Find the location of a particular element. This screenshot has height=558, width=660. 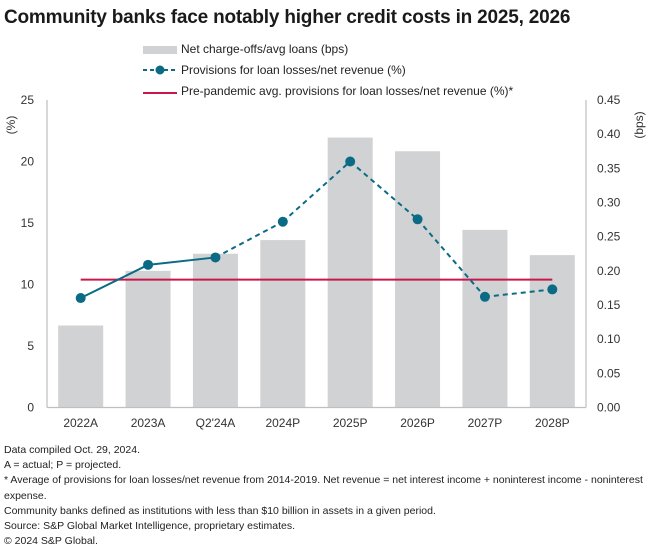

x-axis-tick-label: 2024P is located at coordinates (282, 423).